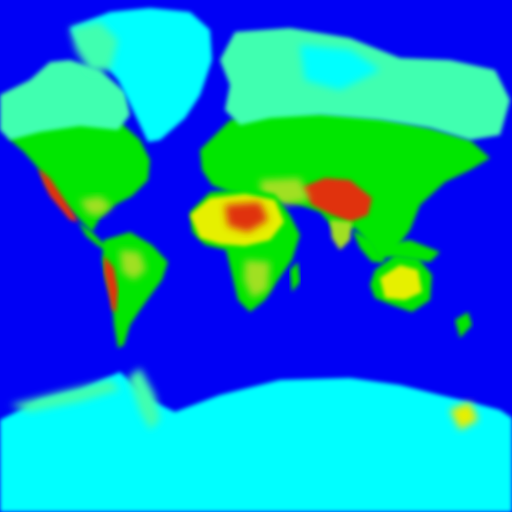 Image resolution: width=512 pixels, height=512 pixels. Describe the element at coordinates (135, 290) in the screenshot. I see `south-america` at that location.